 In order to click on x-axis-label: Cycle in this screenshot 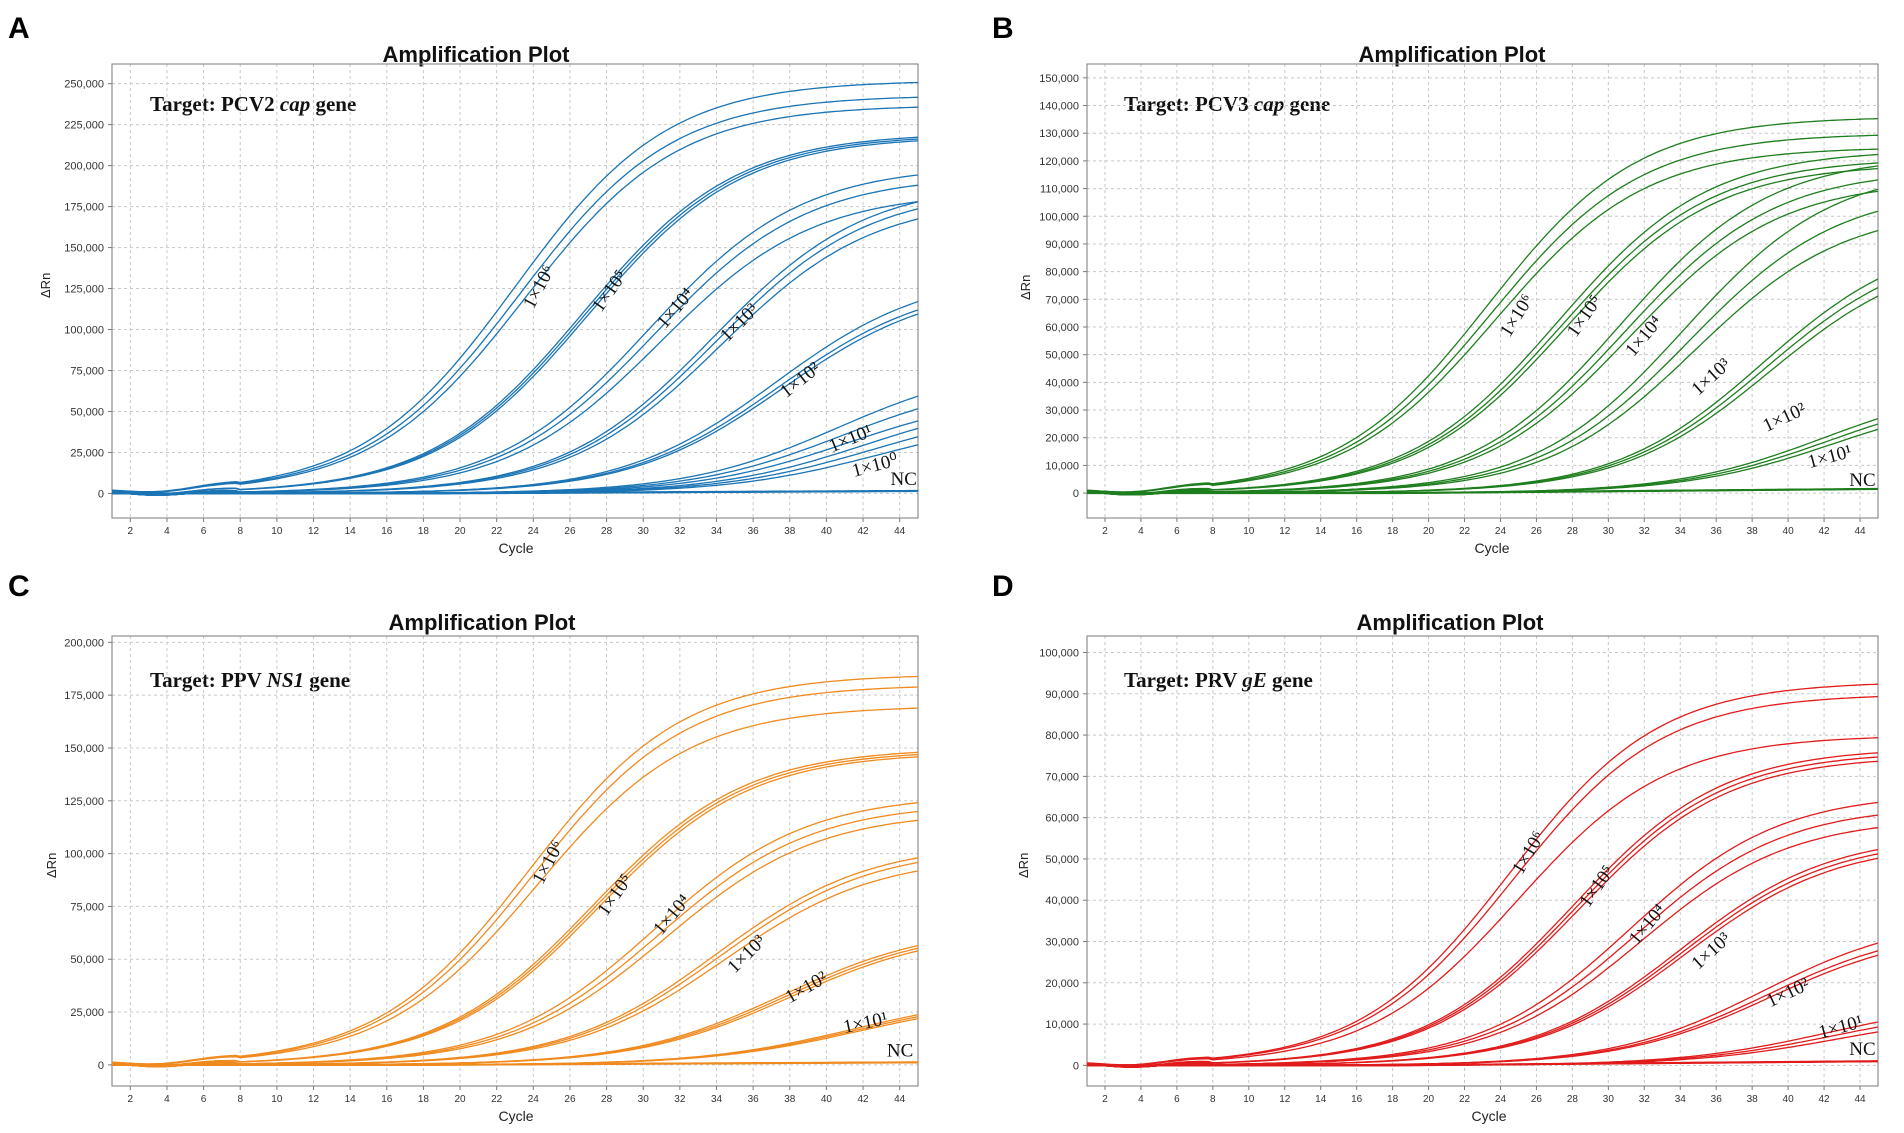, I will do `click(1489, 1116)`.